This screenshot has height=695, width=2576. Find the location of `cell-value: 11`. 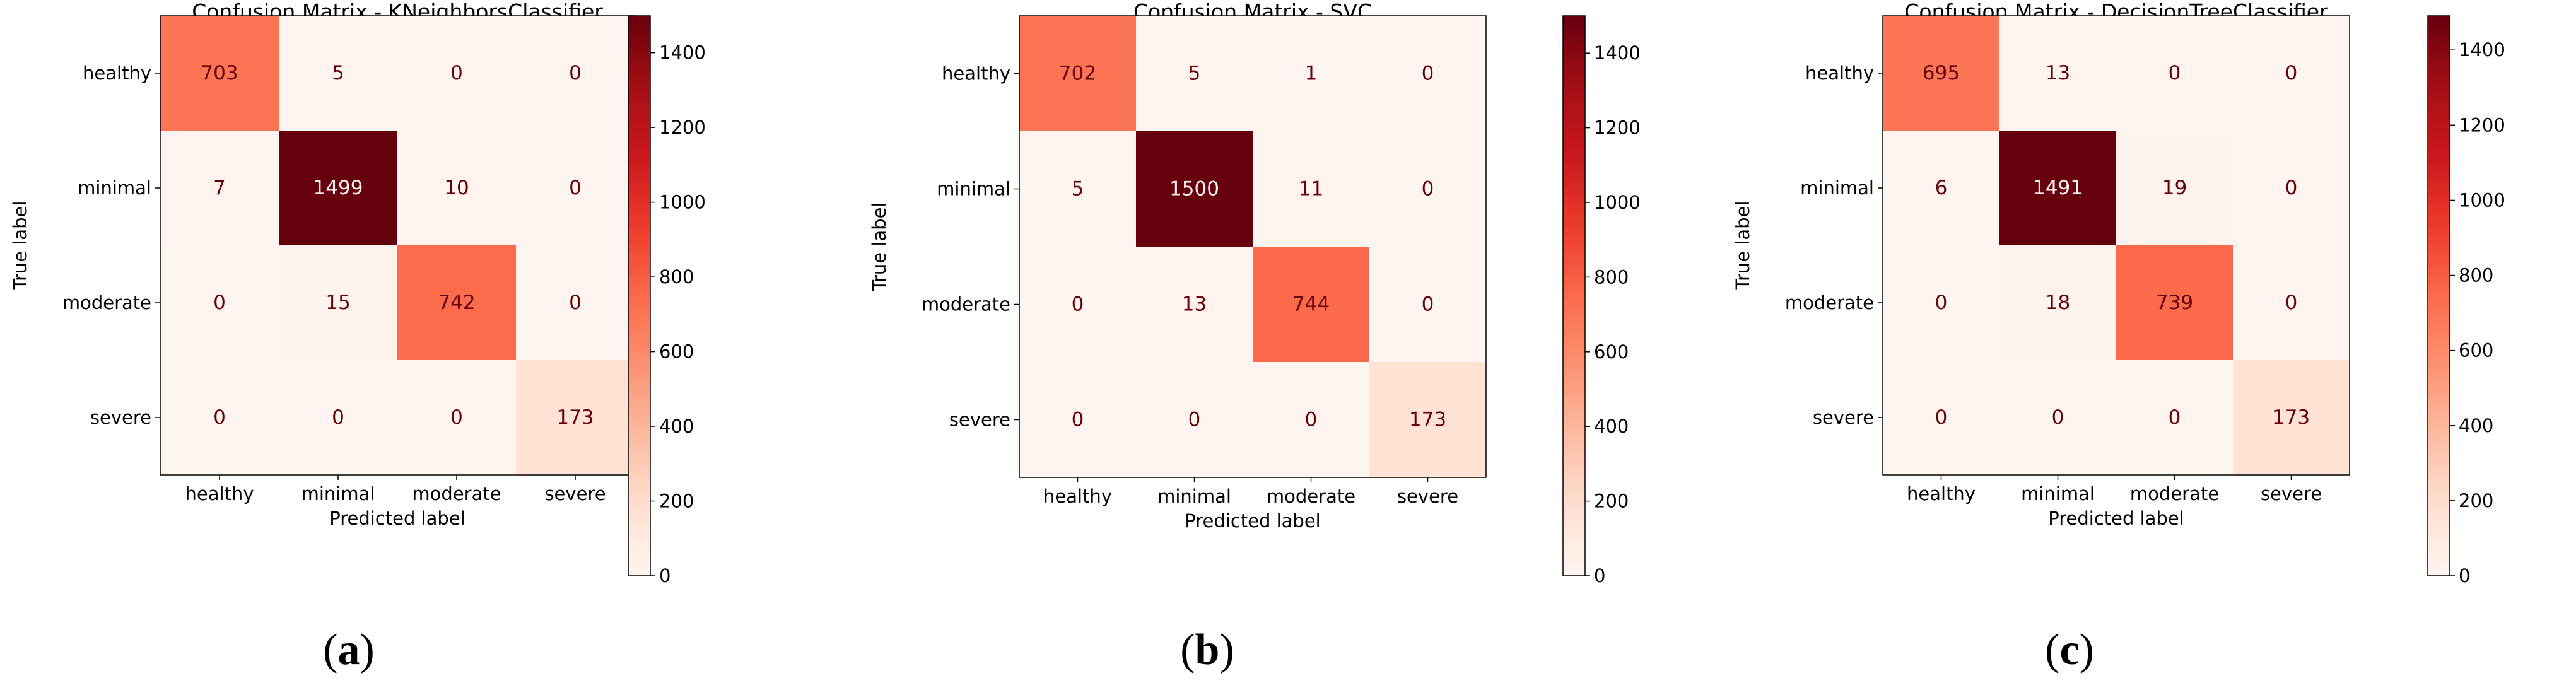

cell-value: 11 is located at coordinates (1311, 189).